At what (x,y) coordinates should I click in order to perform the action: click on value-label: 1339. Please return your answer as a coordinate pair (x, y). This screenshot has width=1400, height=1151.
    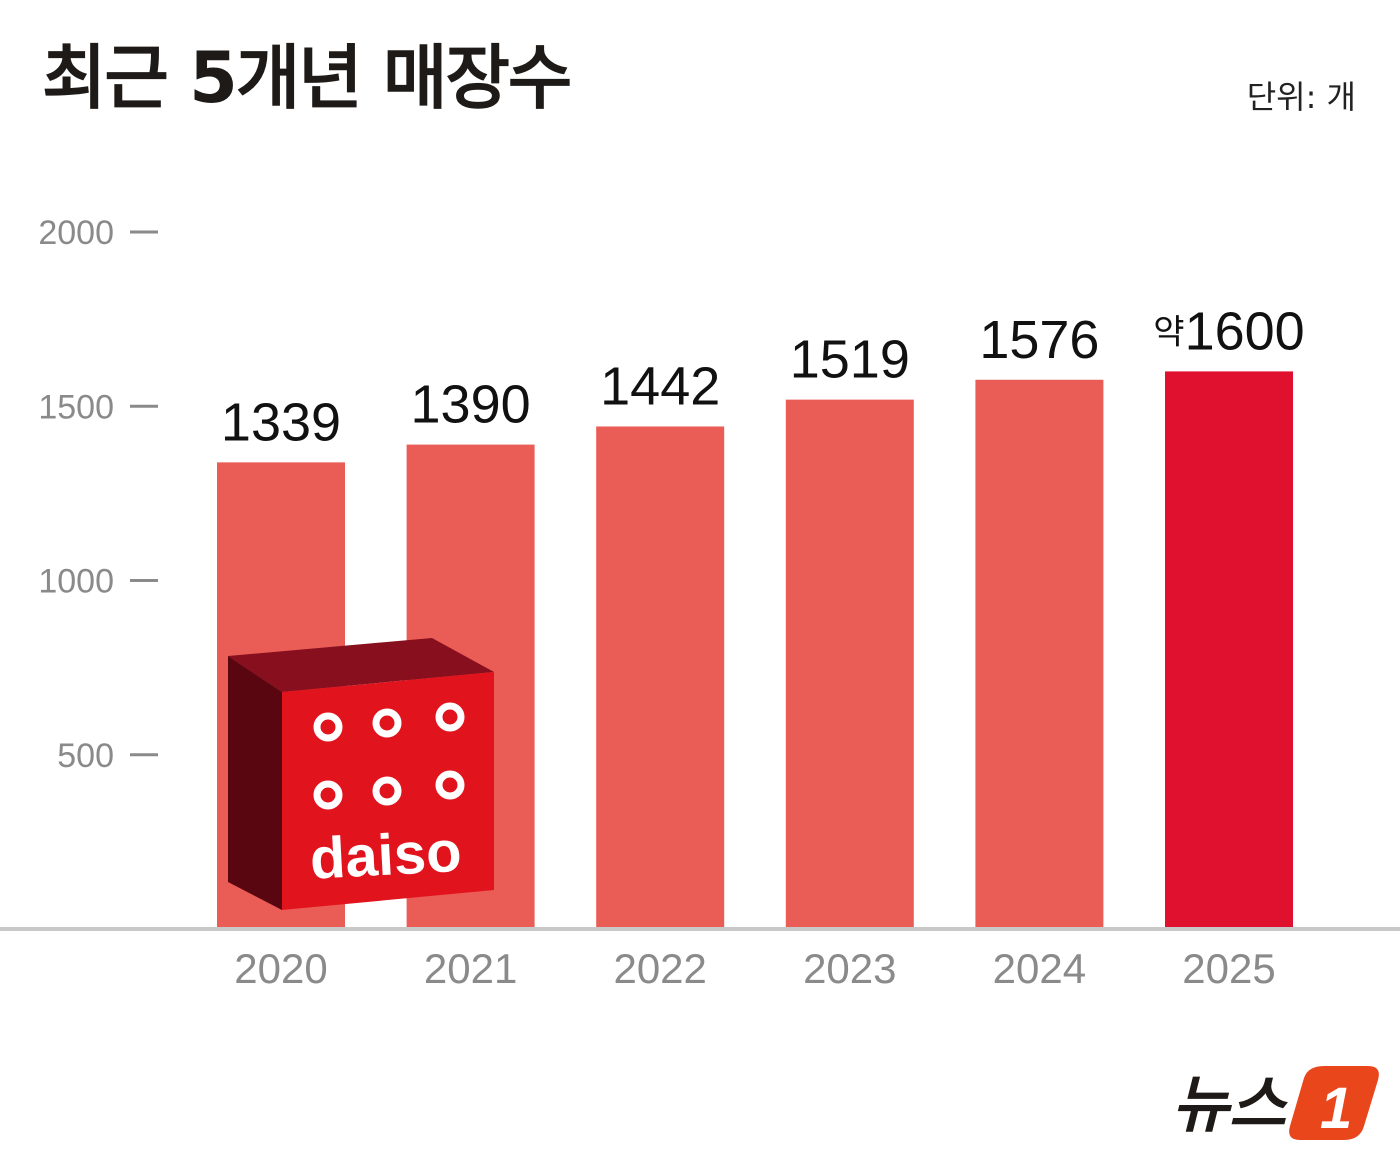
    Looking at the image, I should click on (281, 422).